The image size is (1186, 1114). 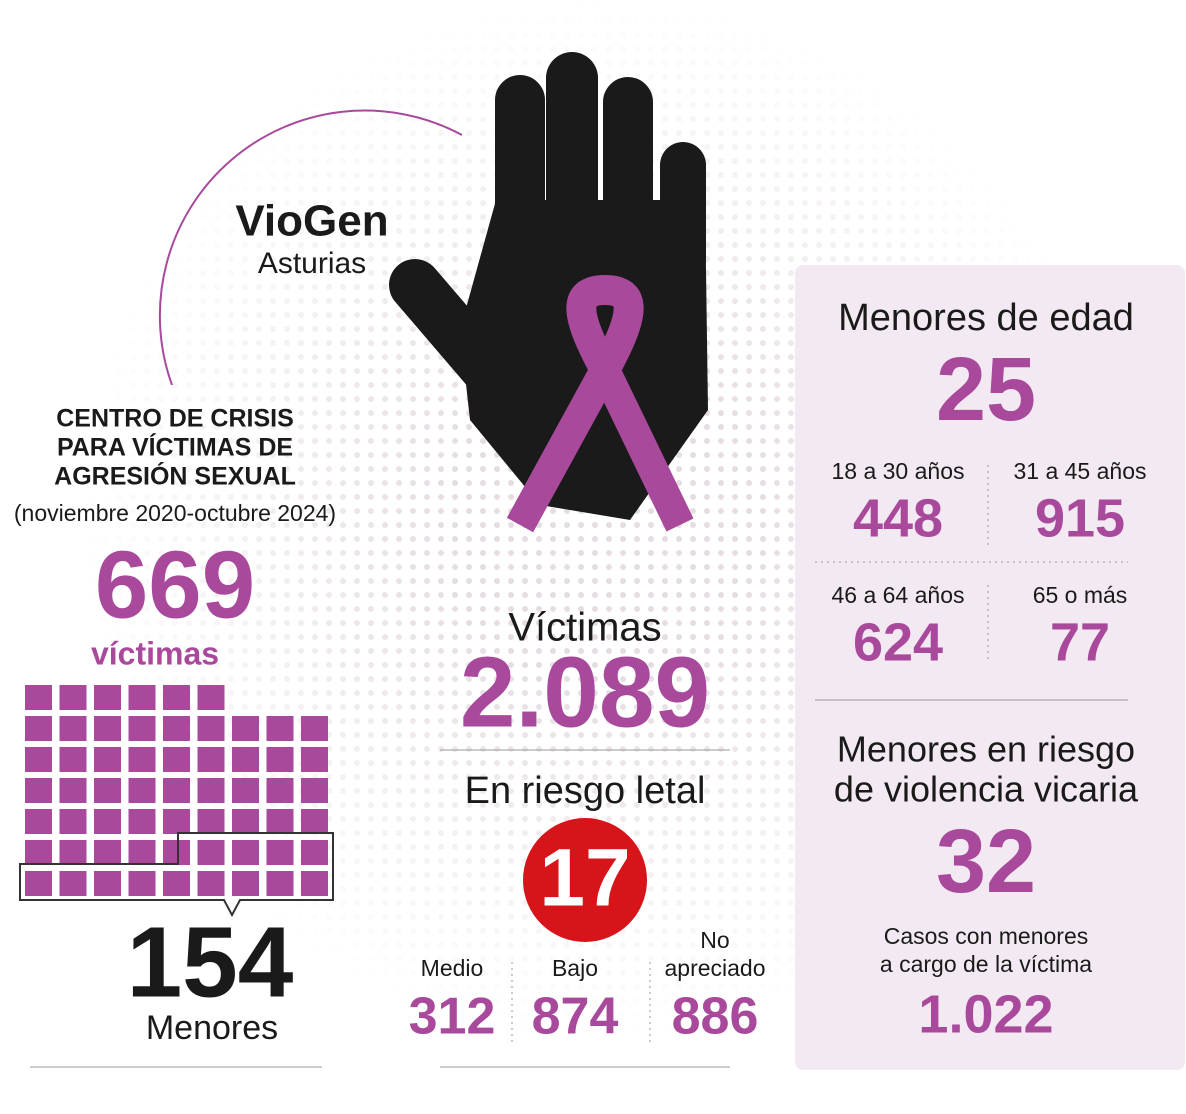 I want to click on risk-level-value: 874, so click(x=575, y=1017).